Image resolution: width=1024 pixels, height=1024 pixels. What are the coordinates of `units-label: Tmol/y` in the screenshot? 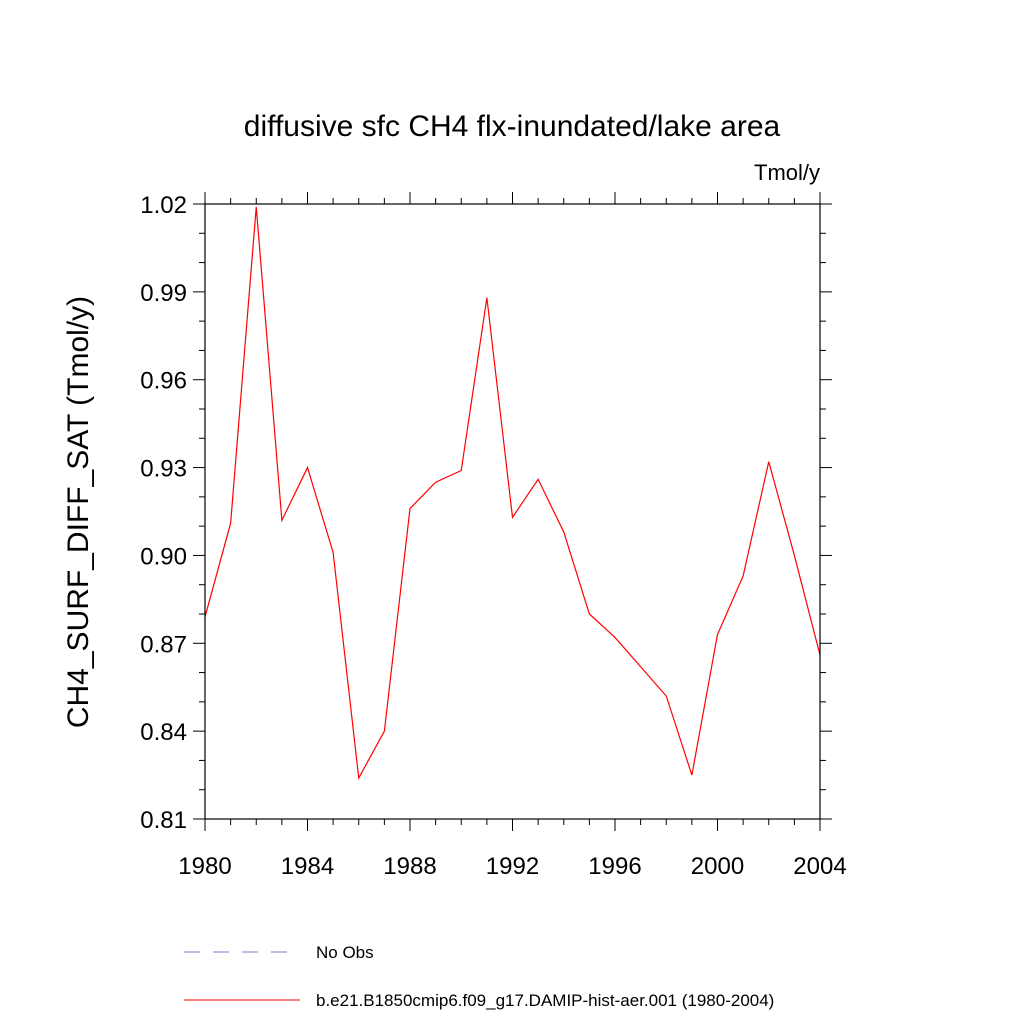 It's located at (787, 172).